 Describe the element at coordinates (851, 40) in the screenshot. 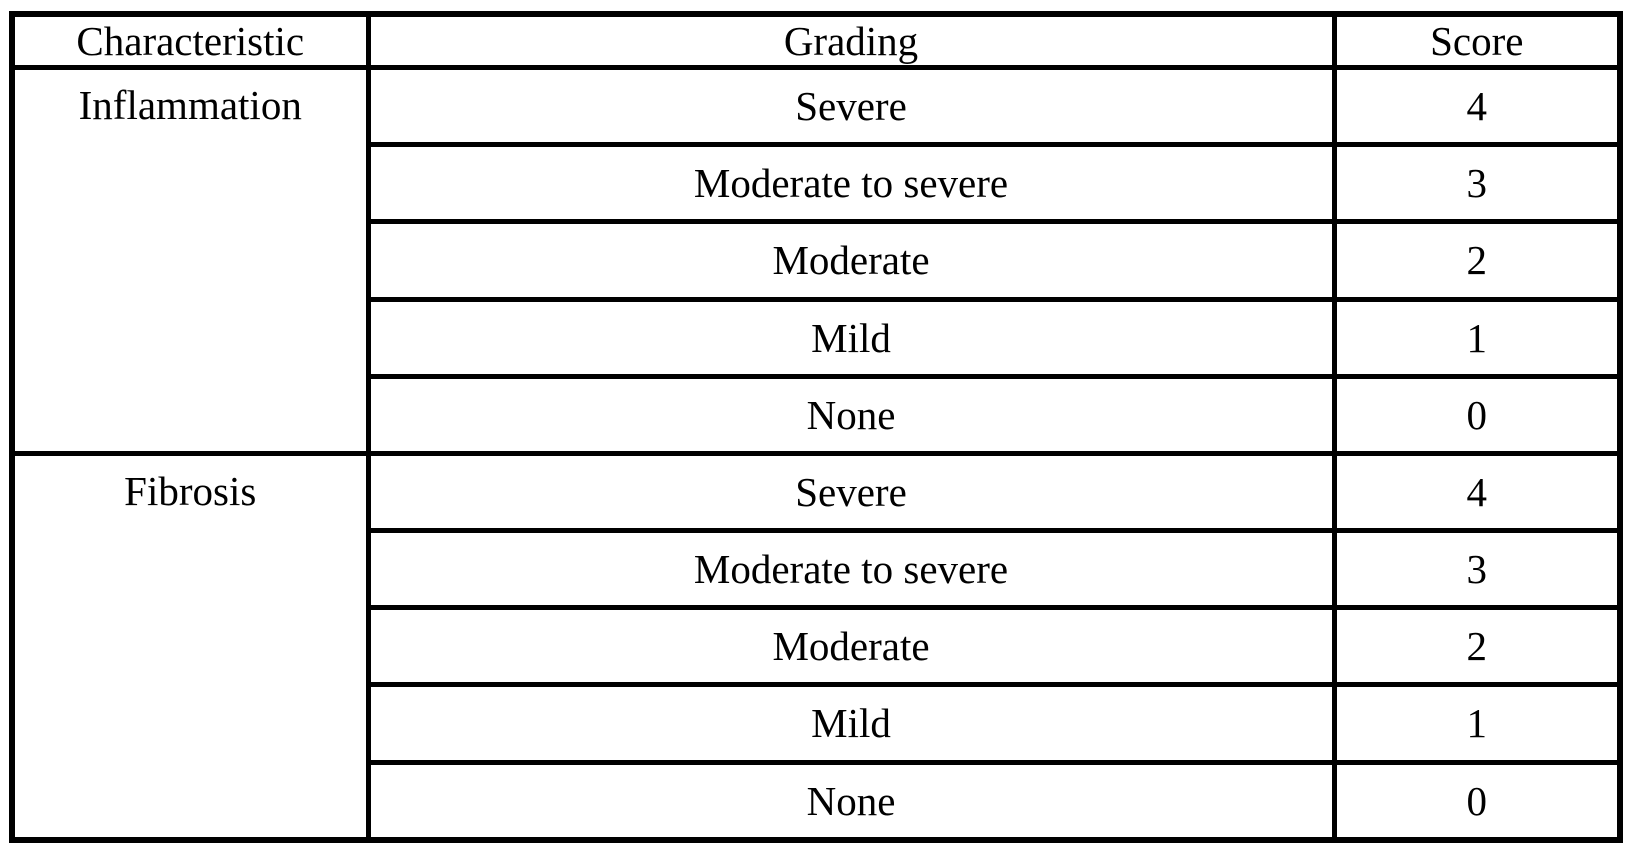

I see `header-grading: Grading` at that location.